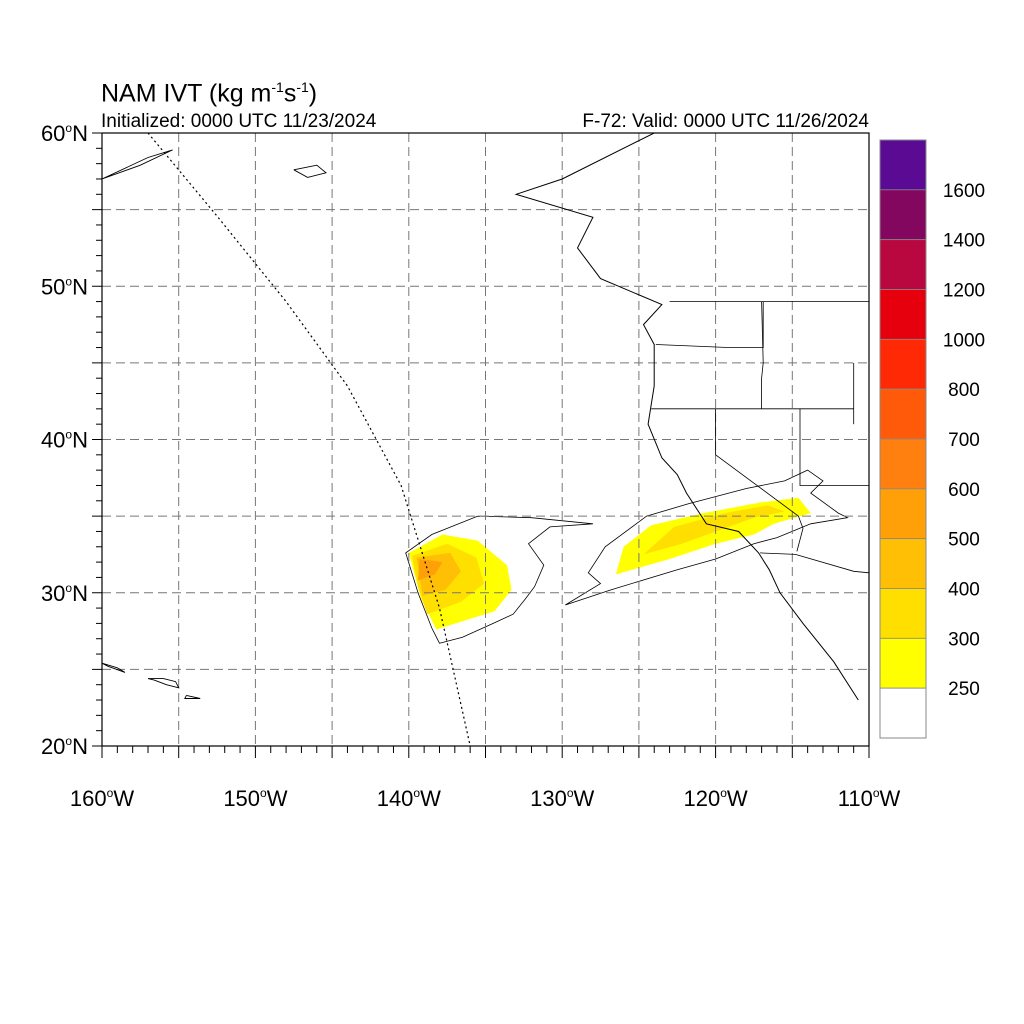 The height and width of the screenshot is (1024, 1024). Describe the element at coordinates (64, 286) in the screenshot. I see `lat-label-50N: 50oN` at that location.